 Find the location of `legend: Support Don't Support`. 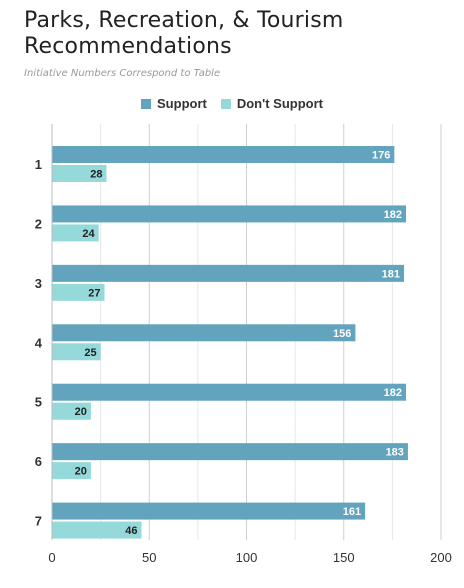

legend: Support Don't Support is located at coordinates (232, 103).